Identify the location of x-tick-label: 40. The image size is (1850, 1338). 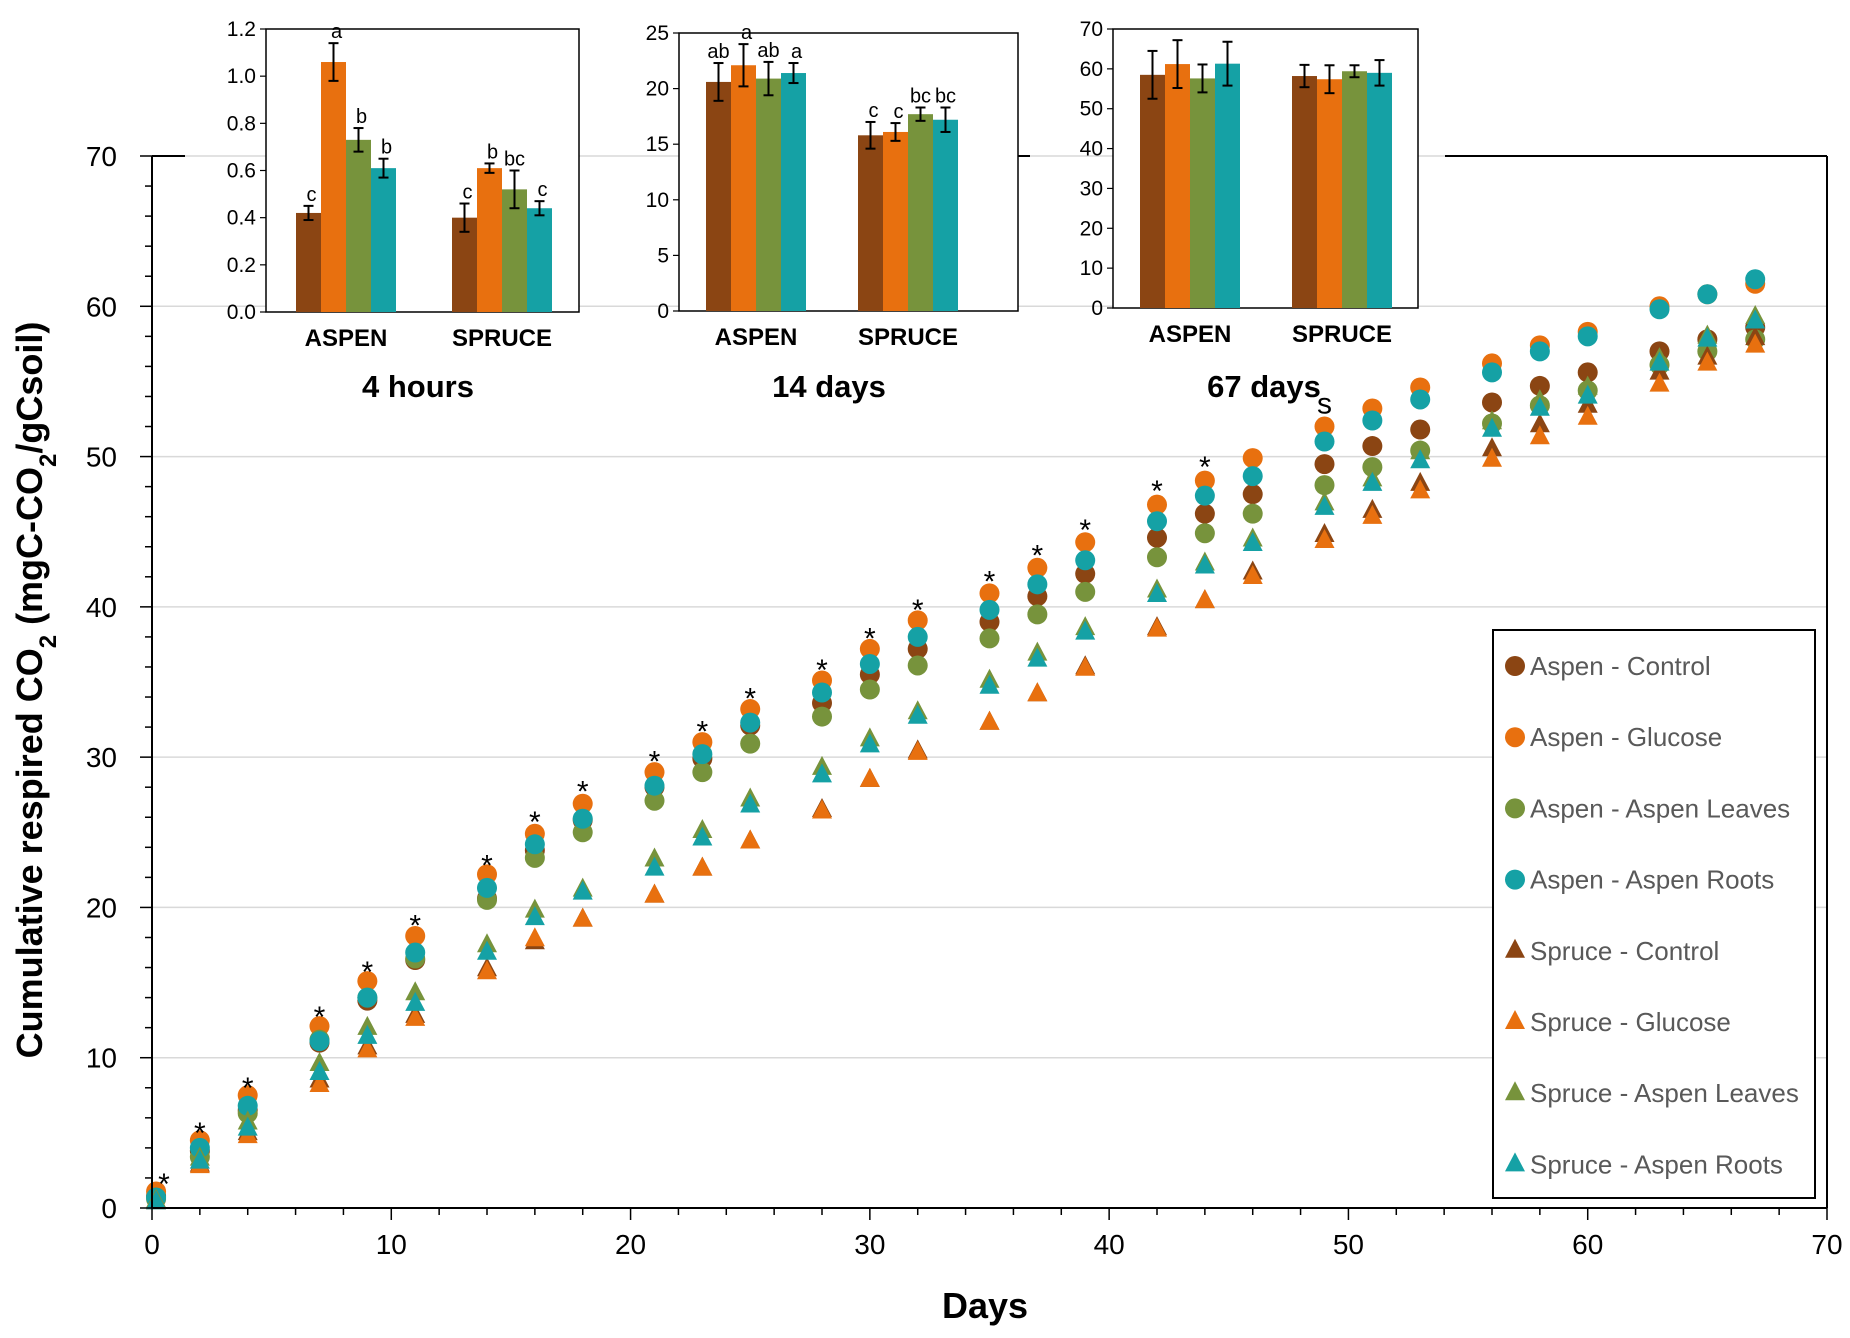
(1109, 1244).